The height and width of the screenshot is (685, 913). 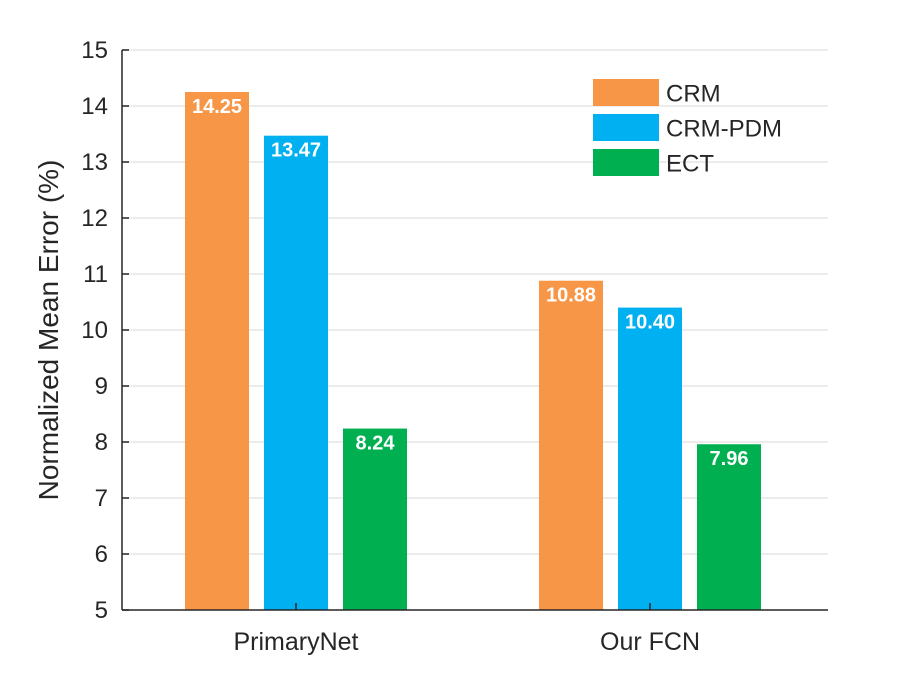 I want to click on data-label-crm-pdm-0: 13.47, so click(x=296, y=151).